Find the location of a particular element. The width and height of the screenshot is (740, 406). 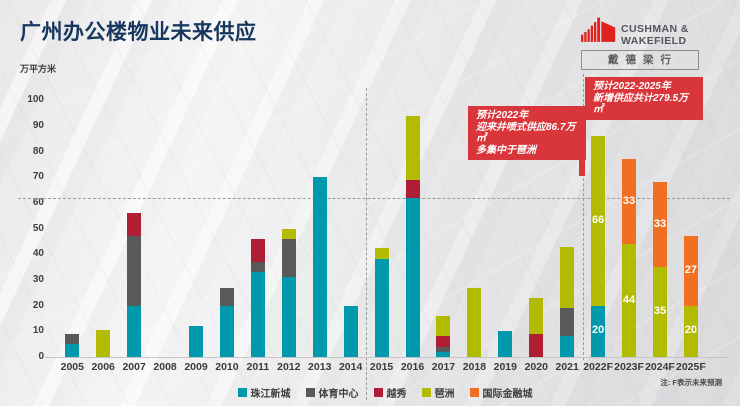

bar-value-label: 44 is located at coordinates (629, 299).